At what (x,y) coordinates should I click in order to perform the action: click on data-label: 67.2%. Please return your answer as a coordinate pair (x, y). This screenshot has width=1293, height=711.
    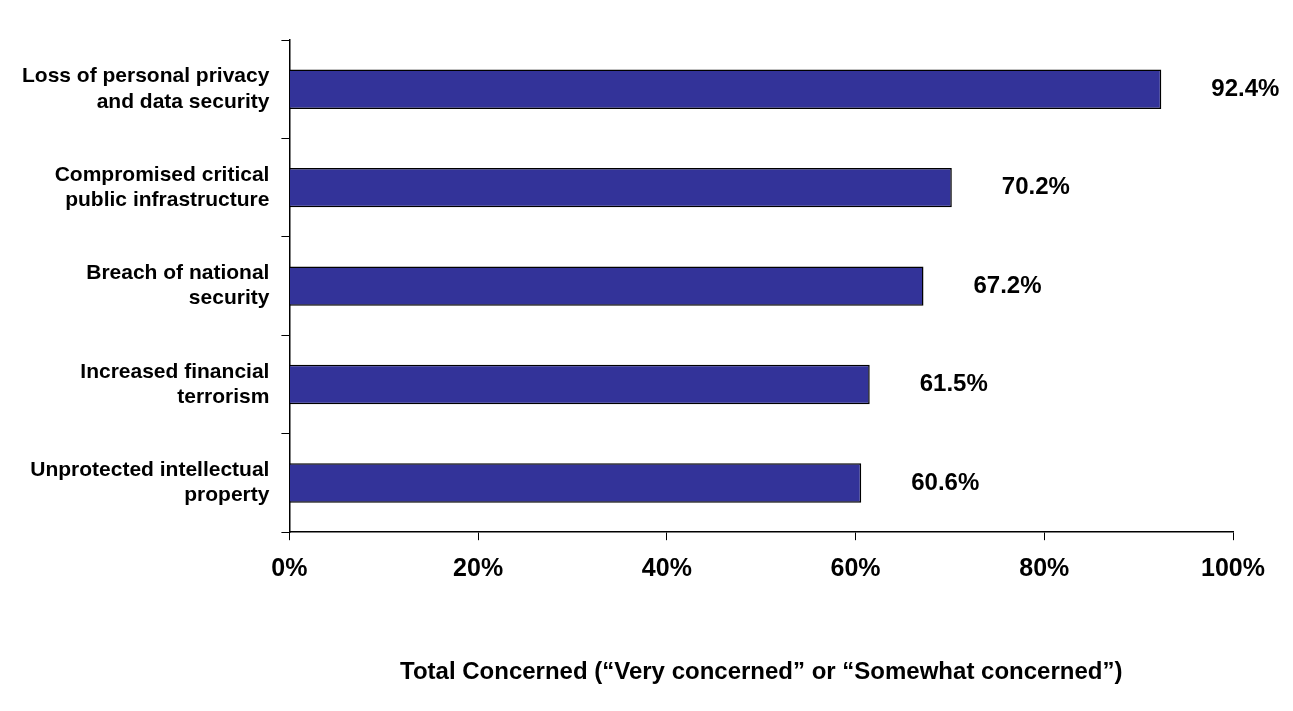
    Looking at the image, I should click on (1007, 284).